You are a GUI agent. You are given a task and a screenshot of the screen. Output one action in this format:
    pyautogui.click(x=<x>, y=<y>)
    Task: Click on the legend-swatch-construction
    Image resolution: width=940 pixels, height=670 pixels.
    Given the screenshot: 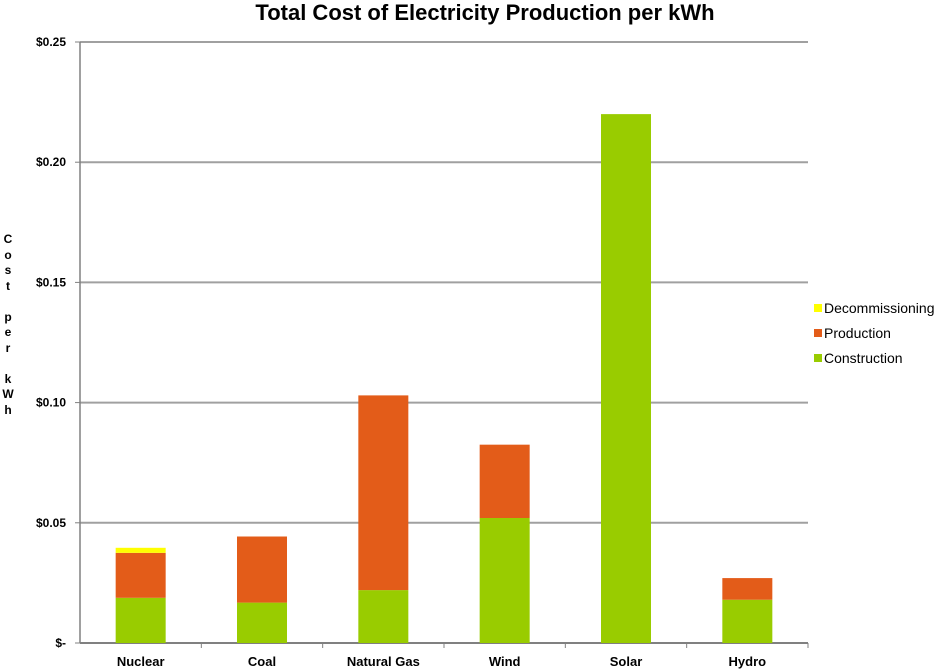 What is the action you would take?
    pyautogui.click(x=818, y=358)
    